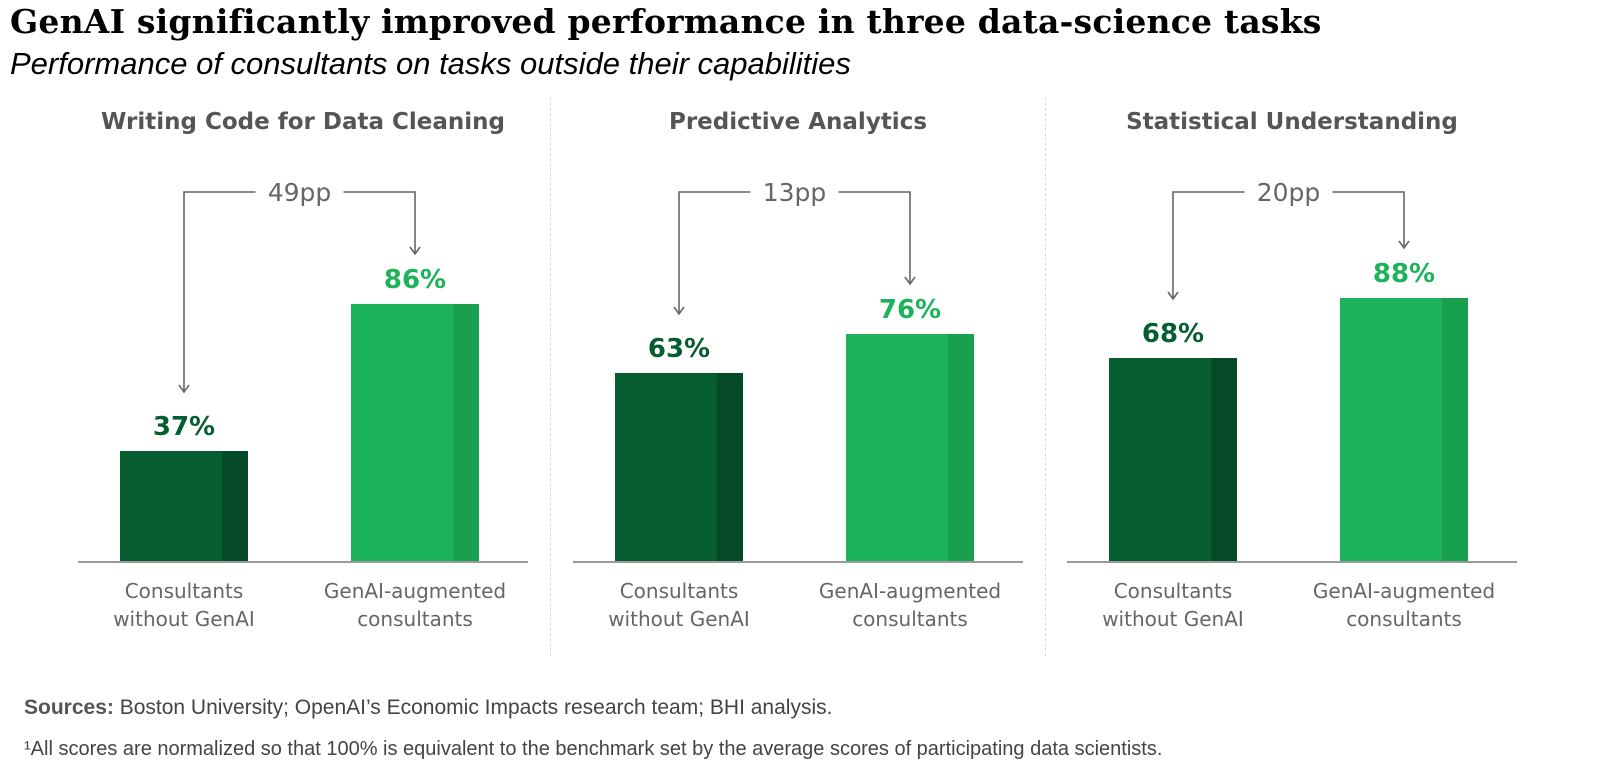 The height and width of the screenshot is (782, 1600). Describe the element at coordinates (795, 192) in the screenshot. I see `difference-label: 13pp` at that location.